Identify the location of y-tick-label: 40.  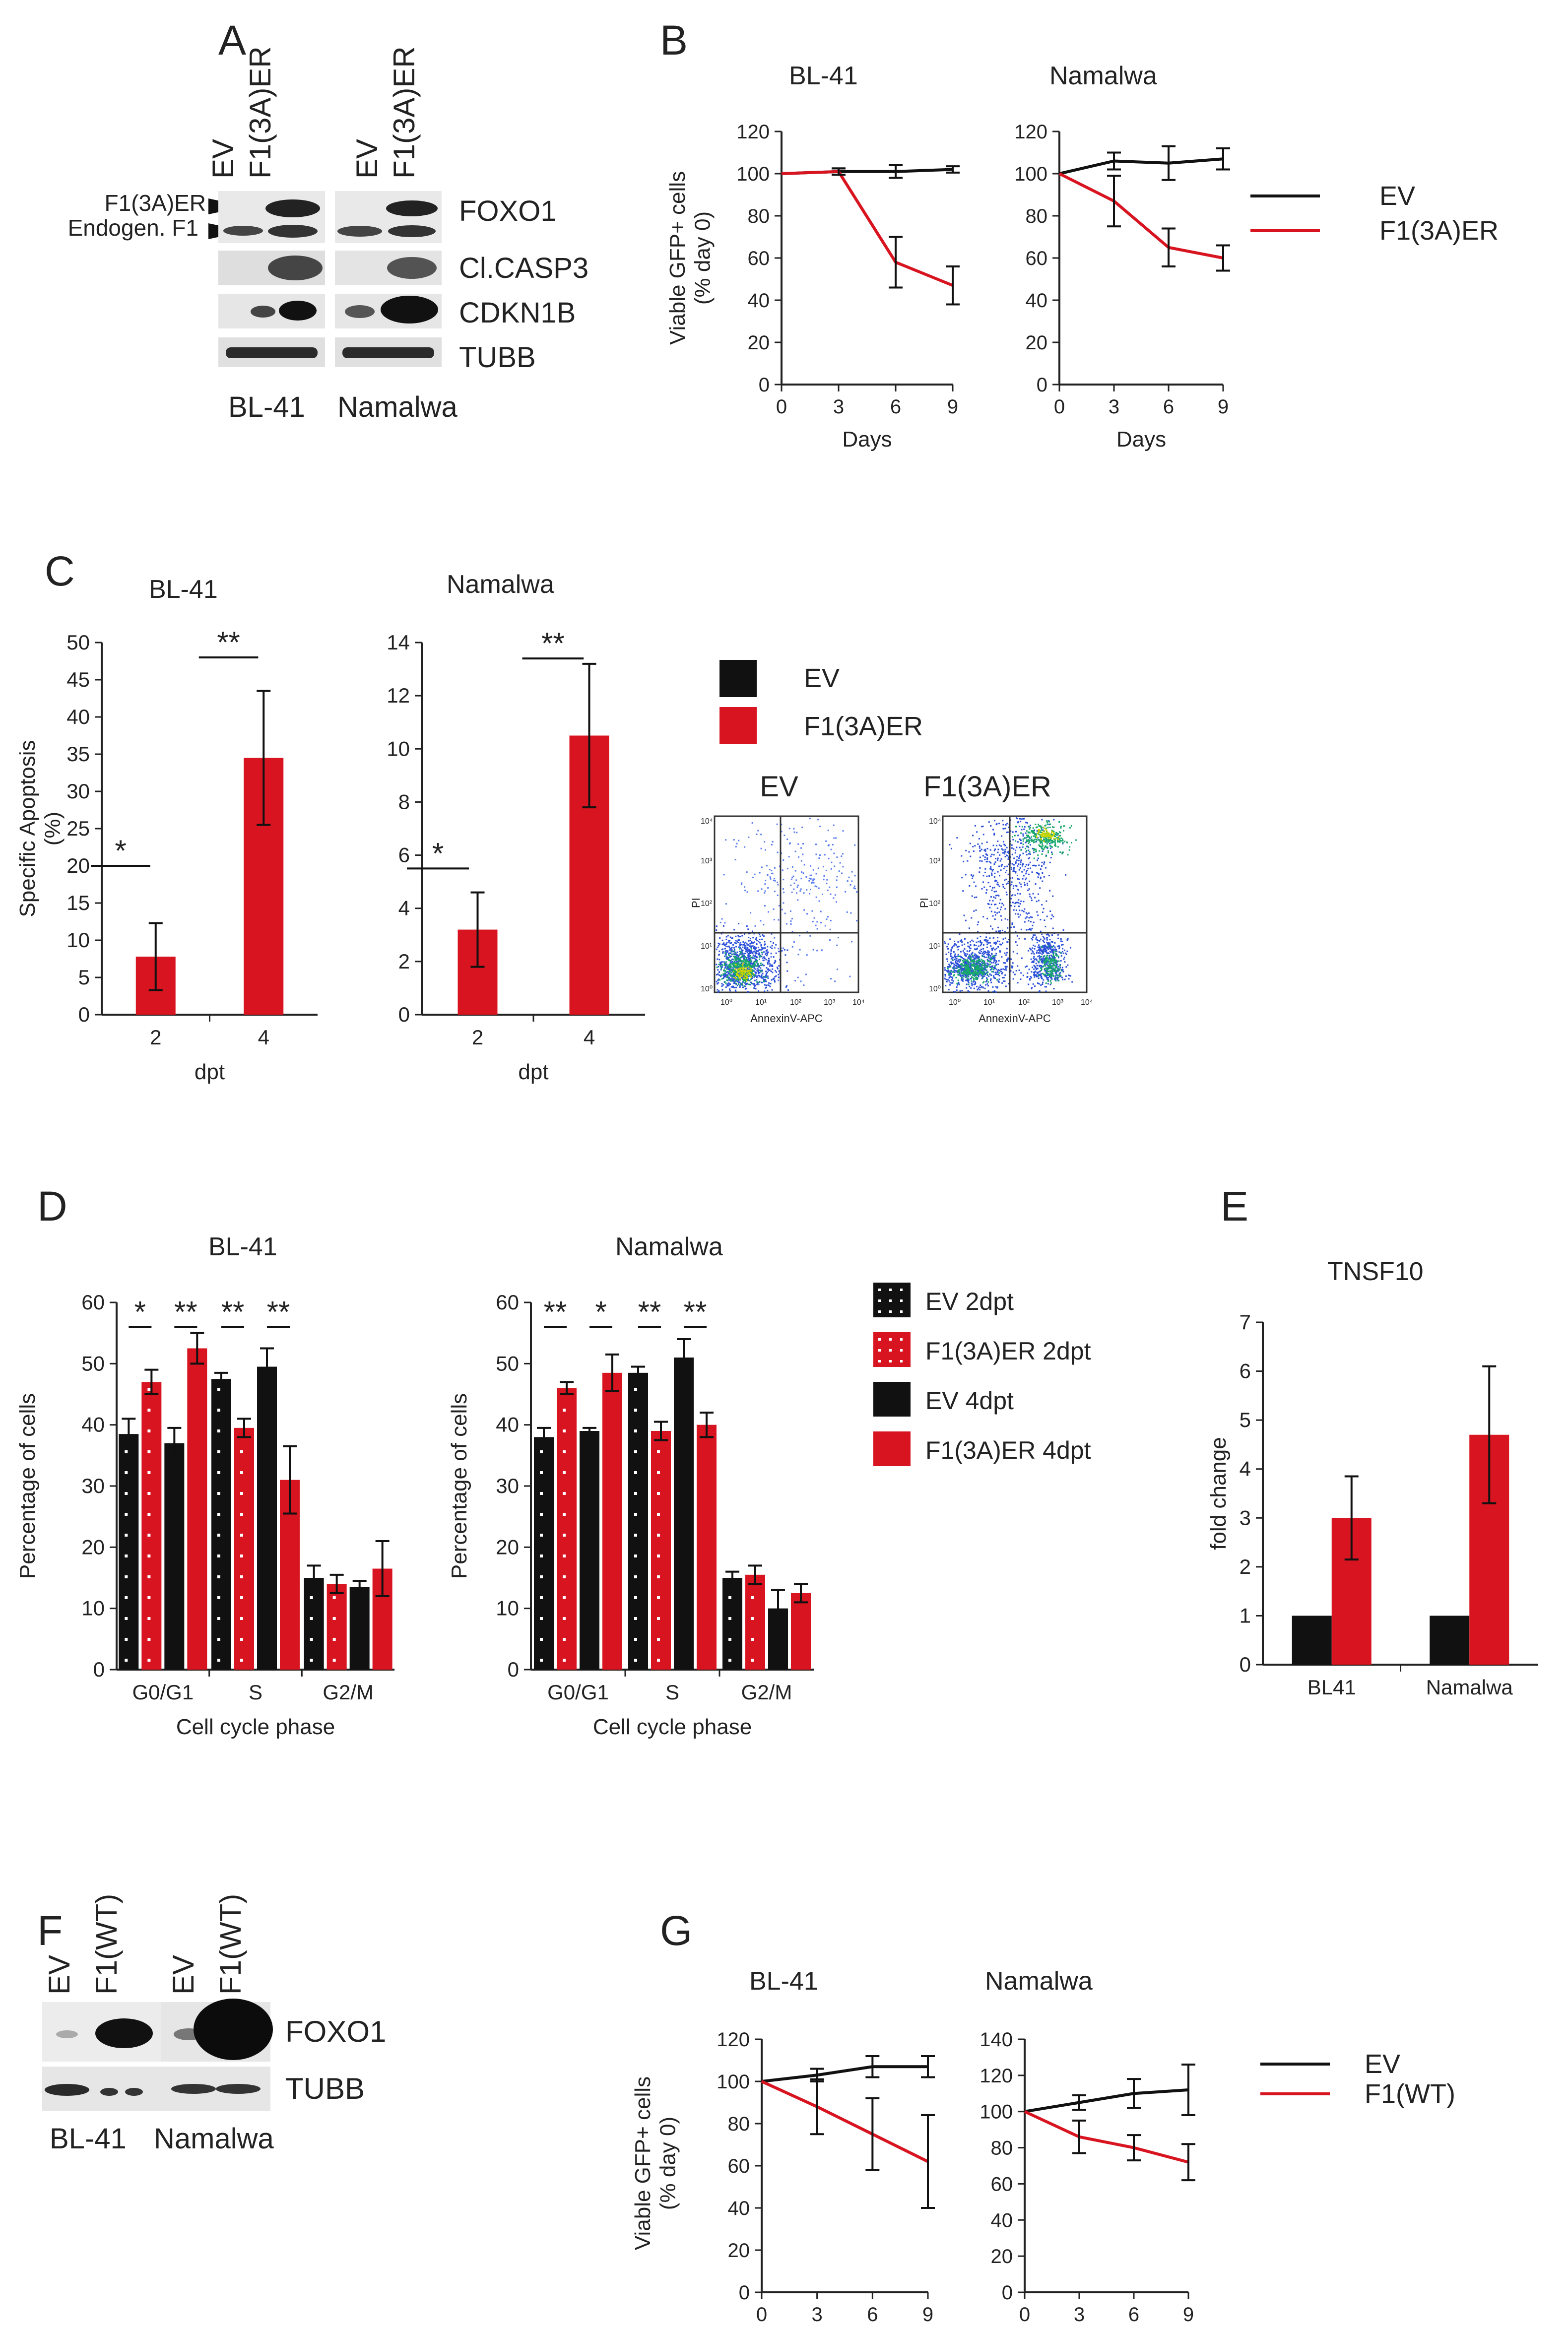
(739, 2208).